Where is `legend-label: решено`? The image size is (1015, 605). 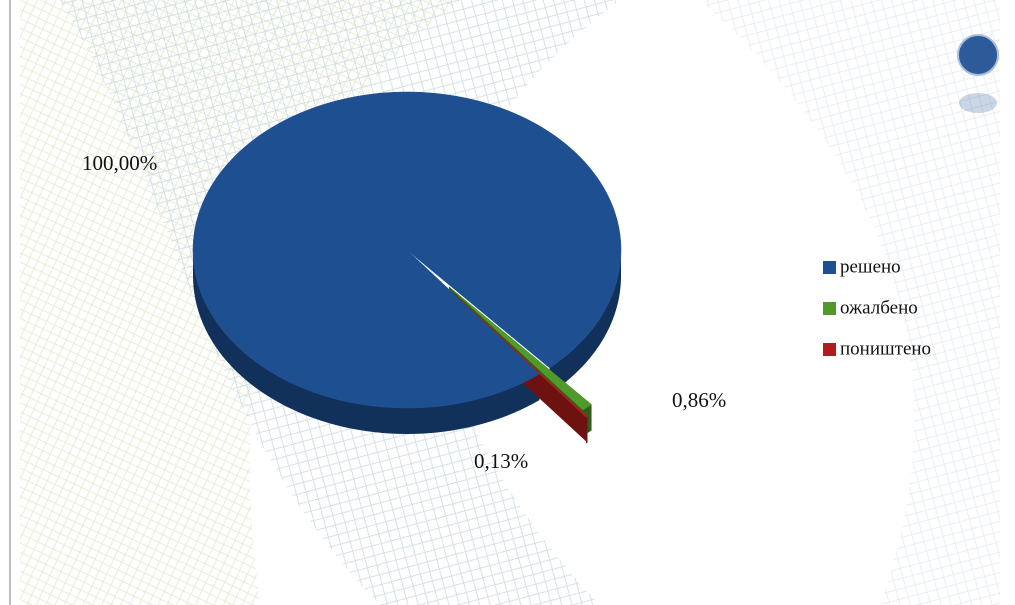
legend-label: решено is located at coordinates (870, 266).